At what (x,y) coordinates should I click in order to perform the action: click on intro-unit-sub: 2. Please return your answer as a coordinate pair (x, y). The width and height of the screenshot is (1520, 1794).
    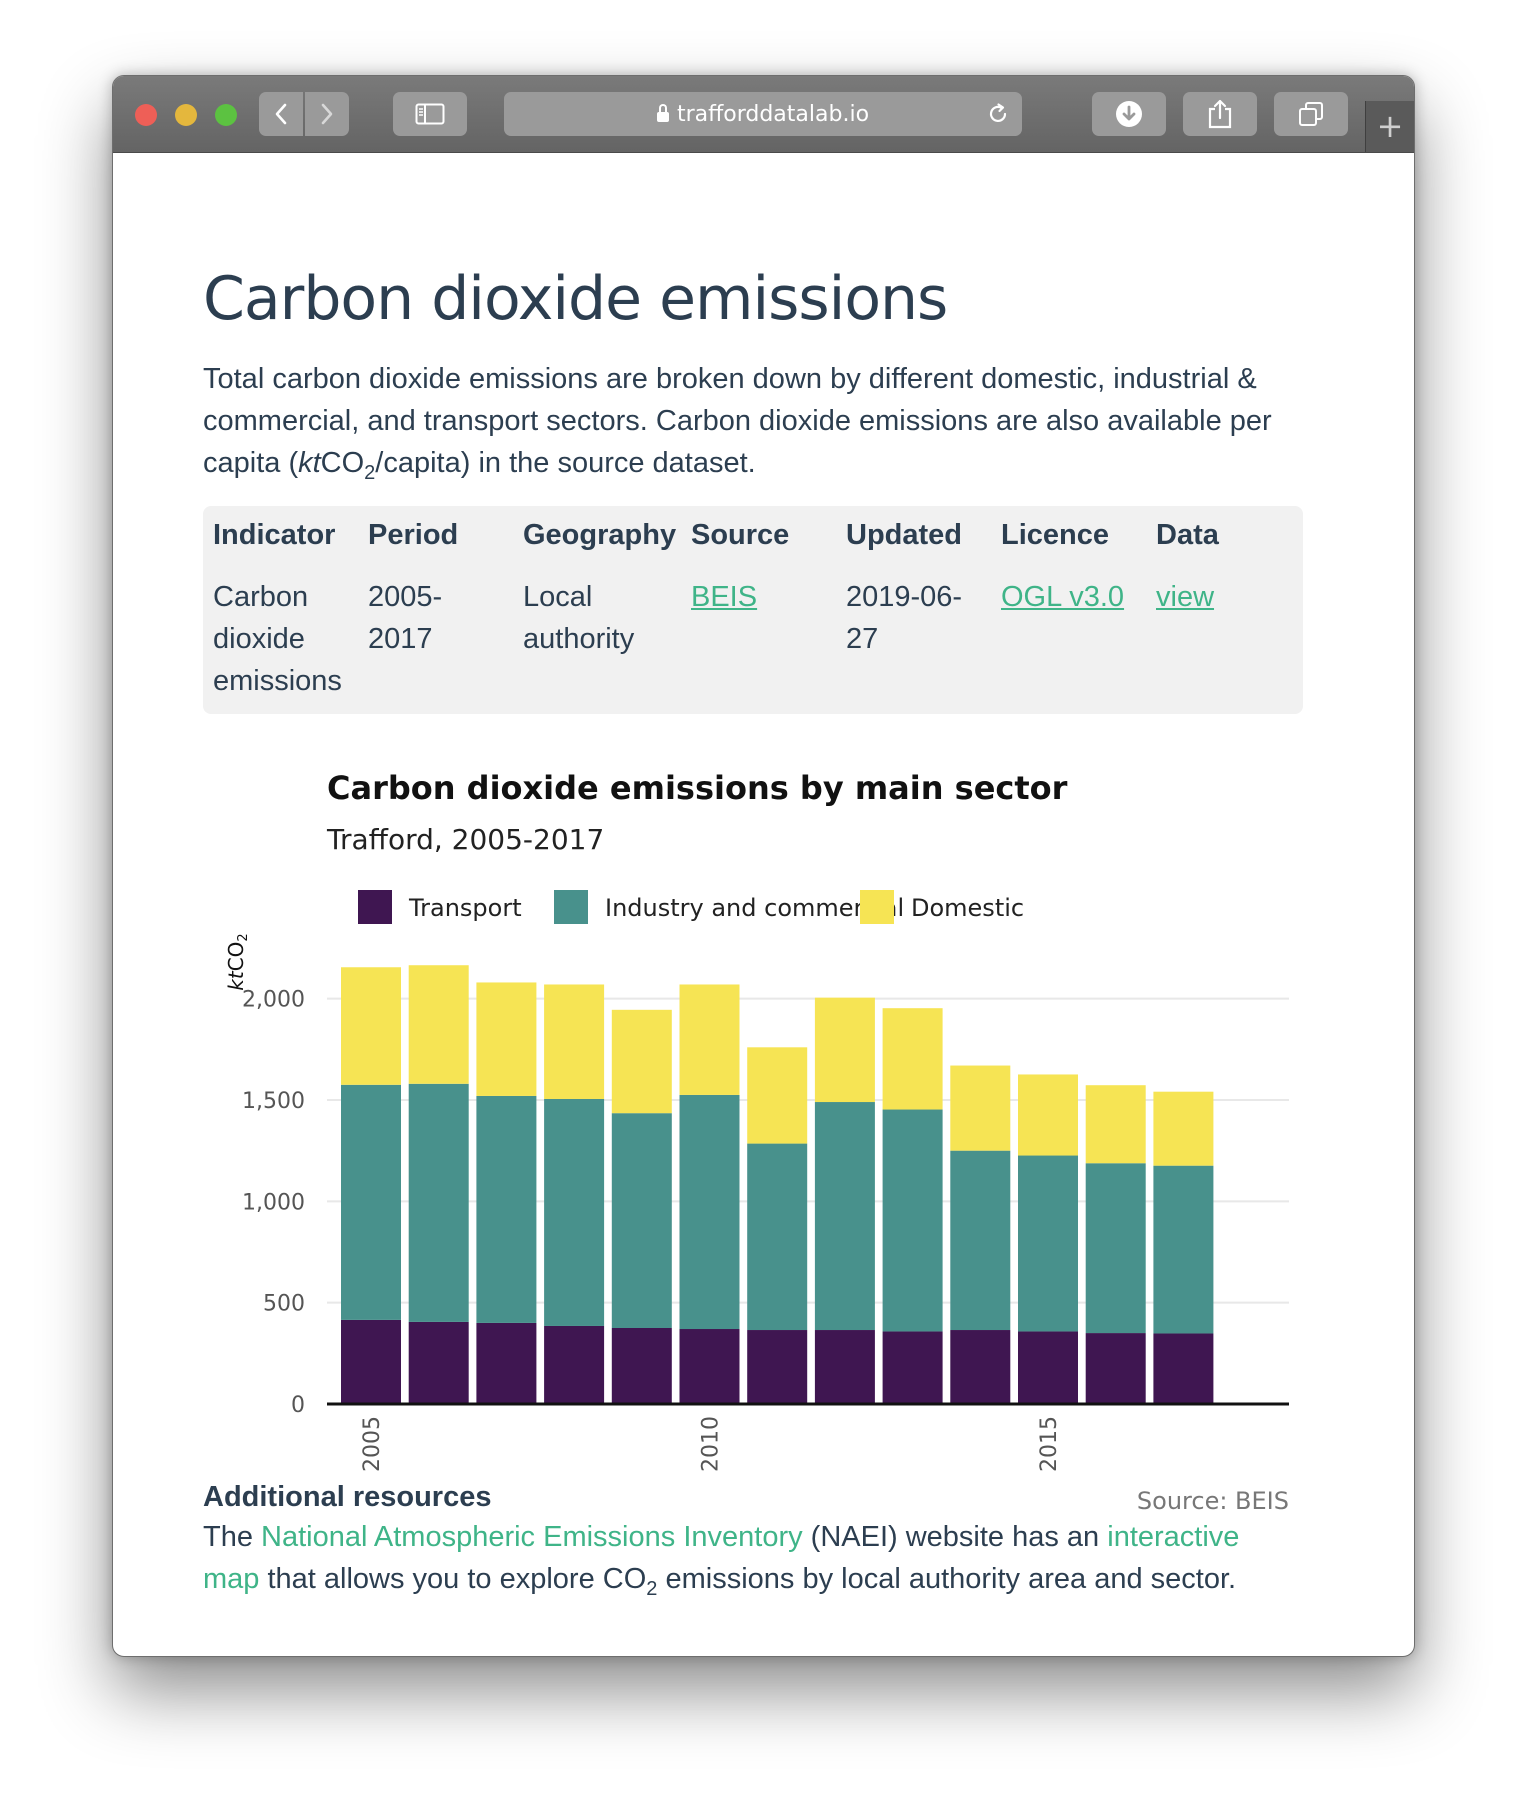
    Looking at the image, I should click on (370, 472).